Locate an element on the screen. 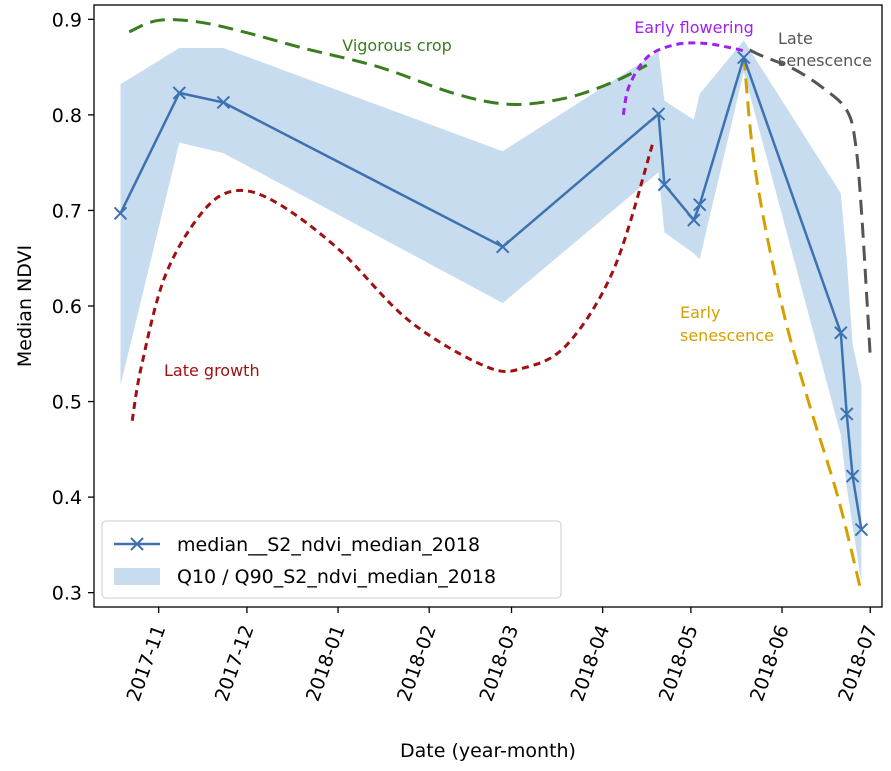 This screenshot has height=771, width=891. annotation-label-early-senescence: Early senescence is located at coordinates (727, 324).